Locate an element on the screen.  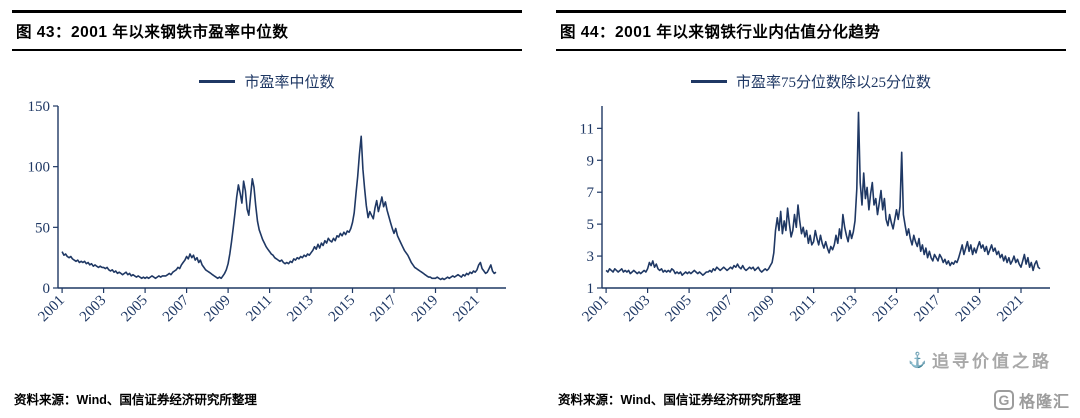
gelonghui-logo-text: 格隆汇 is located at coordinates (1044, 402).